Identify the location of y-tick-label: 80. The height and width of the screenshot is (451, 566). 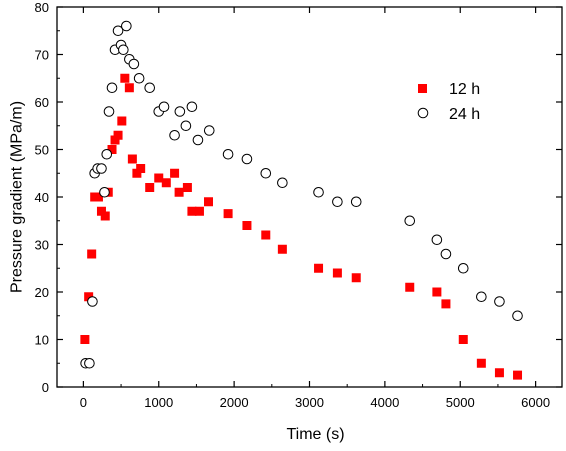
(42, 7).